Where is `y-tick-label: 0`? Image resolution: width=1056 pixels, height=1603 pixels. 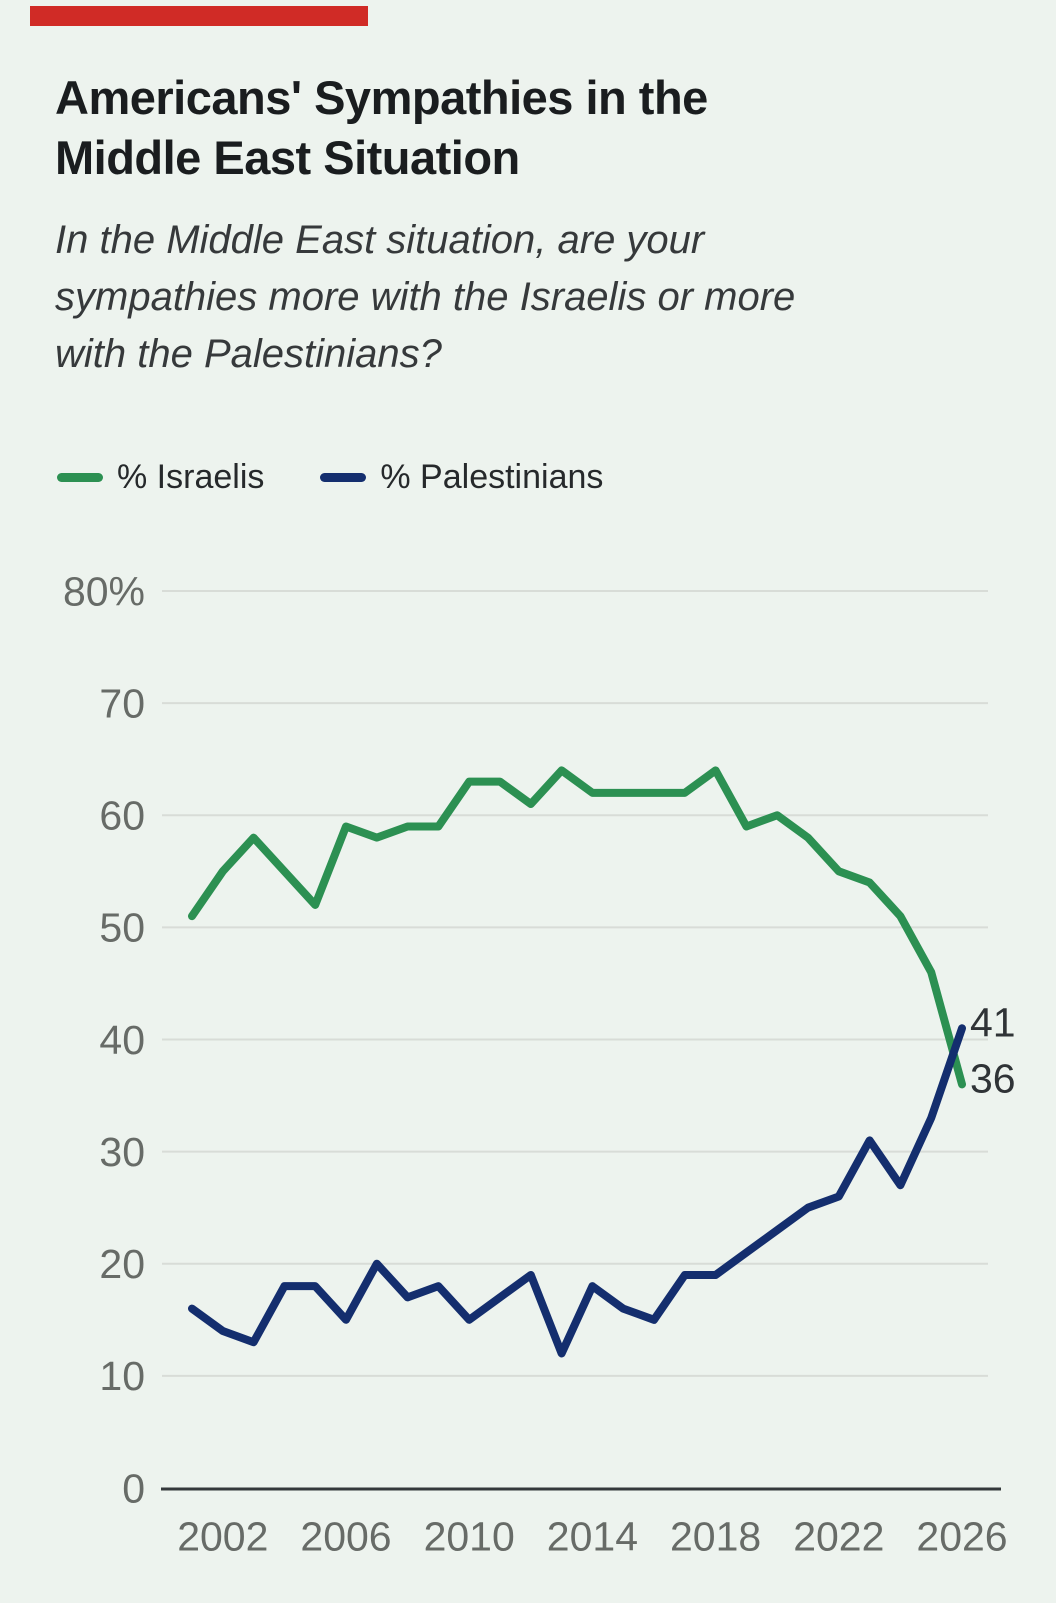 y-tick-label: 0 is located at coordinates (133, 1488).